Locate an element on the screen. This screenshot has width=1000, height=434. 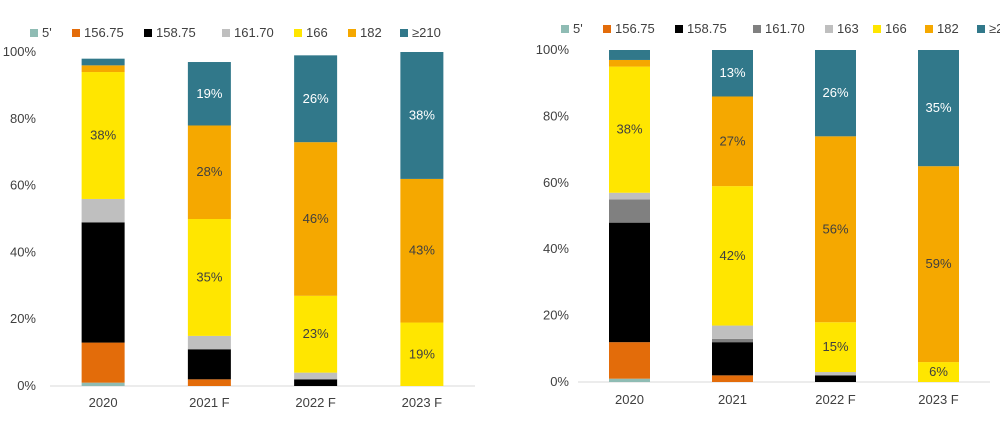
legend-item-163: 163 is located at coordinates (842, 28).